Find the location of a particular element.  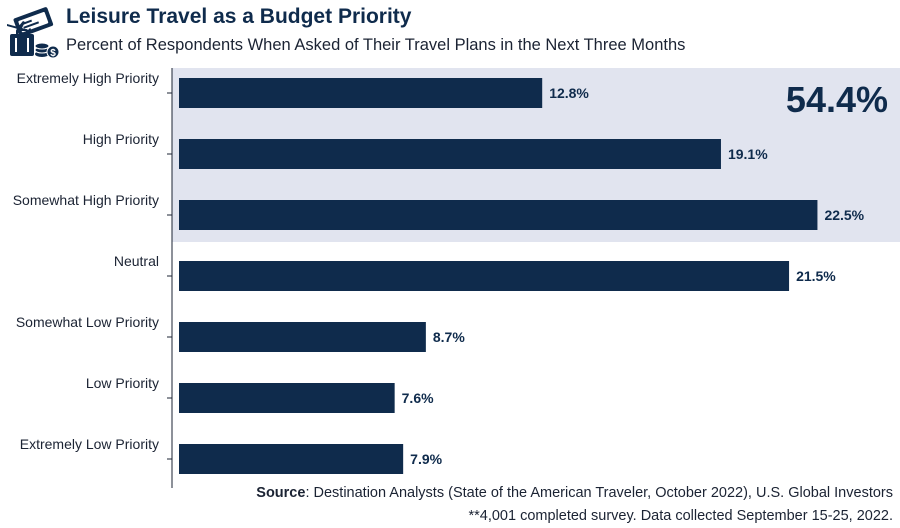

category-label: High Priority is located at coordinates (121, 139).